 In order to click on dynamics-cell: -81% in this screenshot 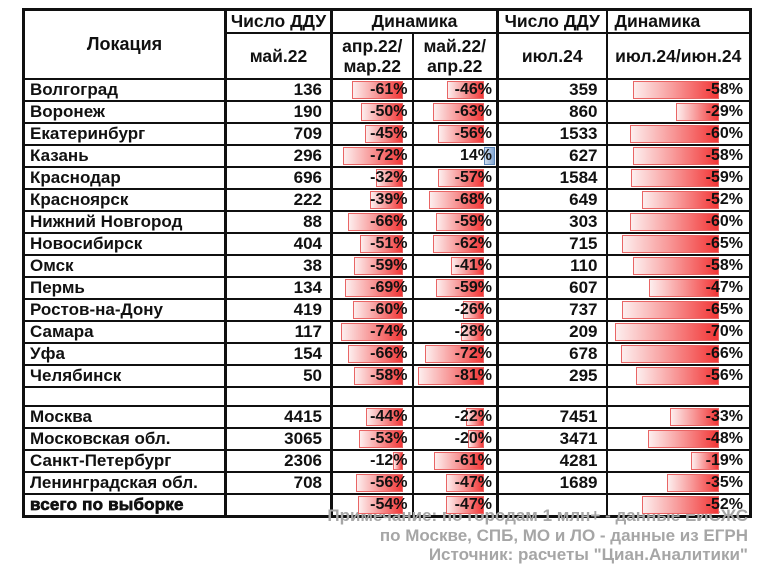, I will do `click(455, 376)`.